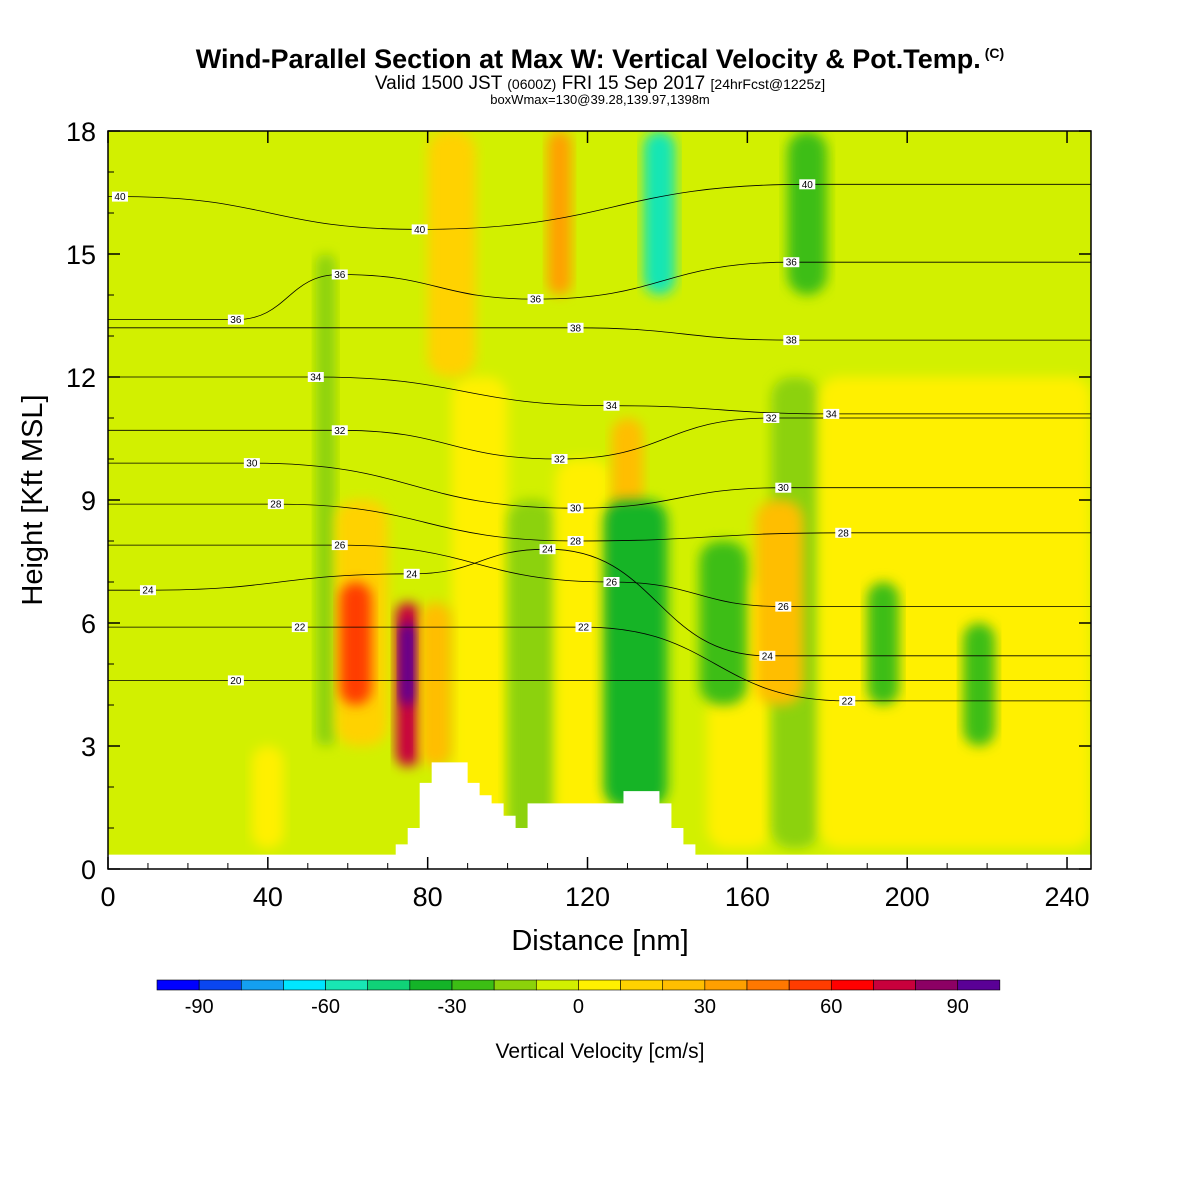  What do you see at coordinates (599, 941) in the screenshot?
I see `x-axis-label: Distance [nm]` at bounding box center [599, 941].